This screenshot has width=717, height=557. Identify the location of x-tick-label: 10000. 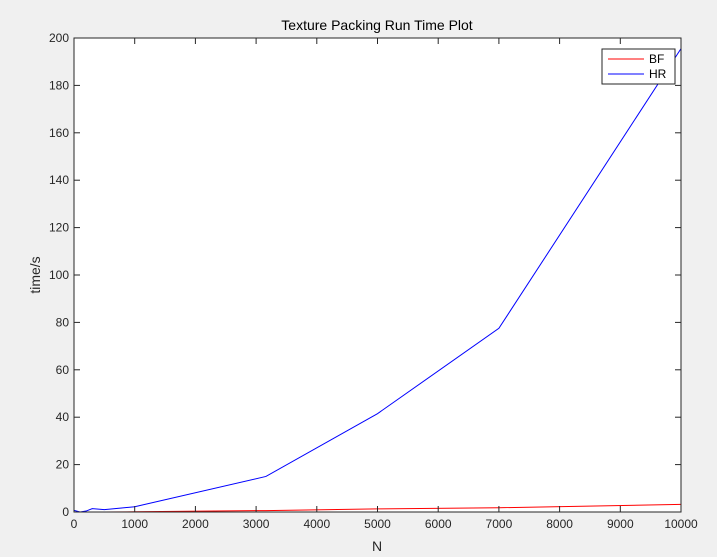
(681, 524).